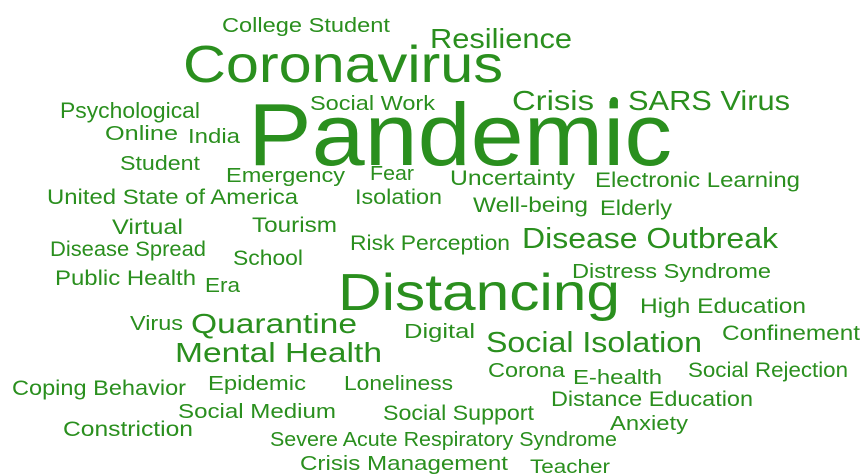  I want to click on word: SARS Virus, so click(709, 100).